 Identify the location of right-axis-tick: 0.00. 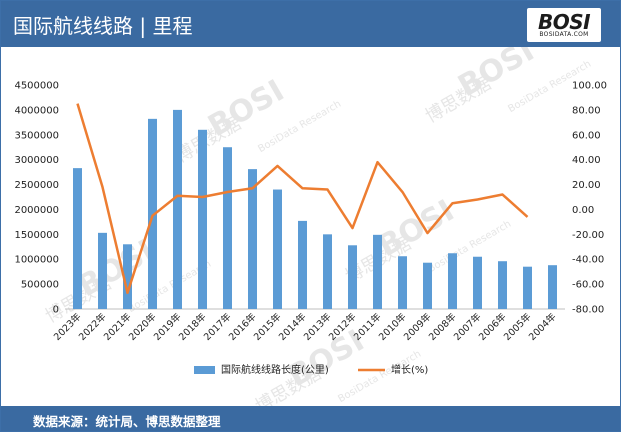
(583, 210).